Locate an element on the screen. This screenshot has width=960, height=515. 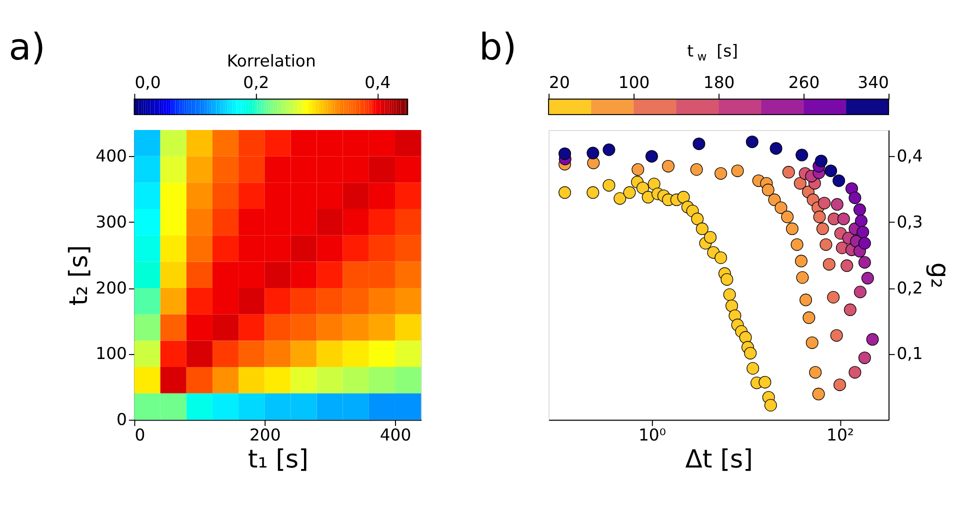
y2-tick-label: 0,1 is located at coordinates (909, 354).